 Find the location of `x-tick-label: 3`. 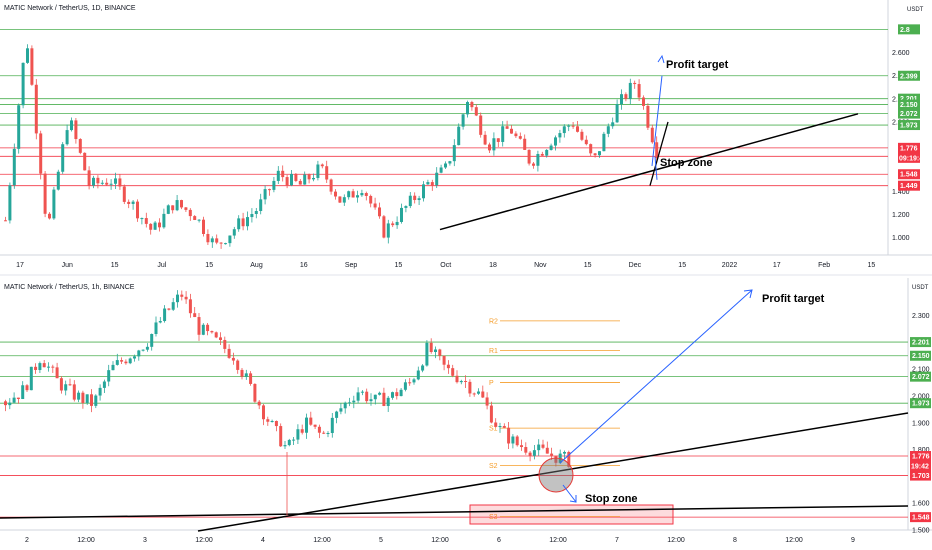

x-tick-label: 3 is located at coordinates (145, 540).